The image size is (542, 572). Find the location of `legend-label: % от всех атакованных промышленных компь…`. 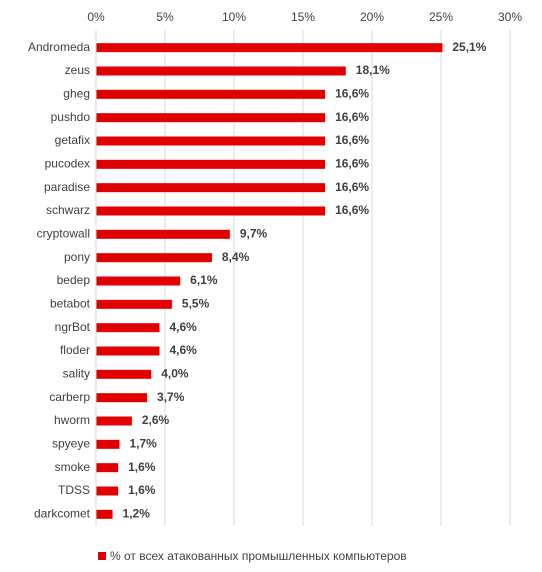

legend-label: % от всех атакованных промышленных компь… is located at coordinates (258, 556).